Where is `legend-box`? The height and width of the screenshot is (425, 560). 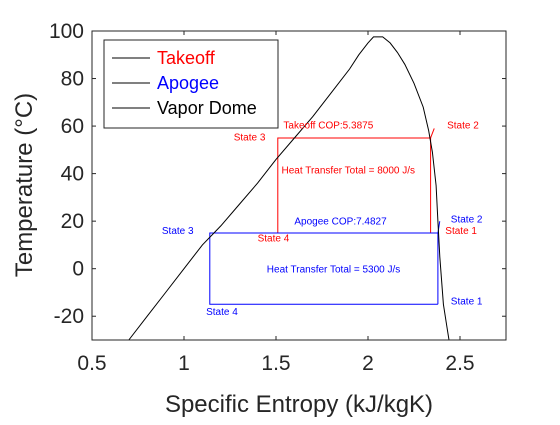 legend-box is located at coordinates (191, 84).